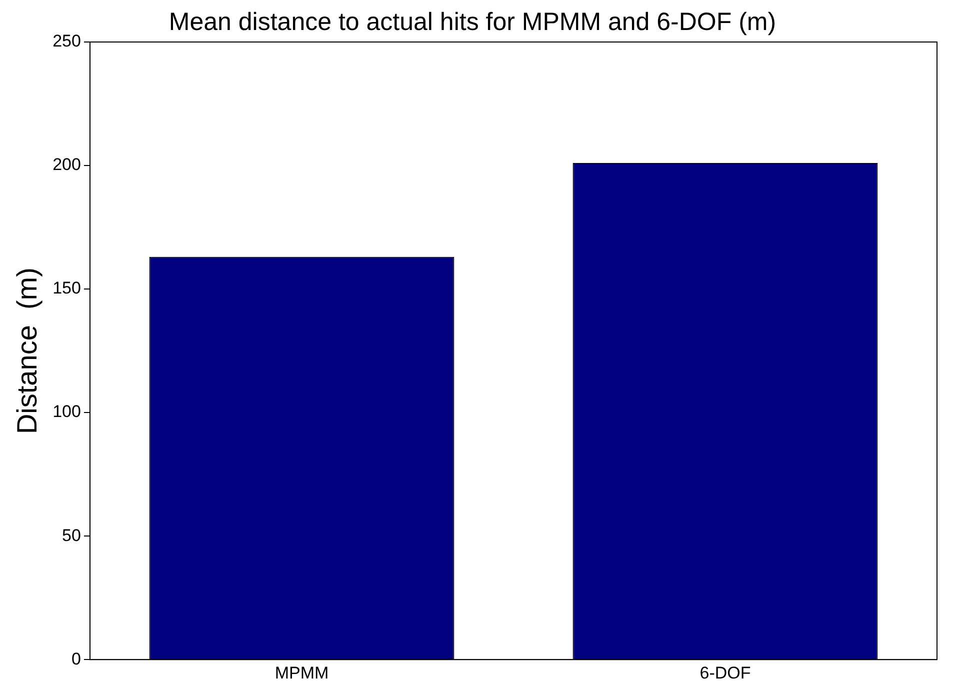  What do you see at coordinates (76, 658) in the screenshot?
I see `y-tick-label: 0` at bounding box center [76, 658].